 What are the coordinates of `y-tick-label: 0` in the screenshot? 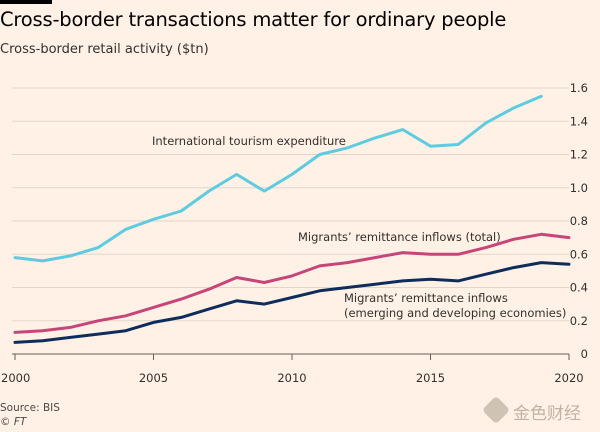 It's located at (584, 354).